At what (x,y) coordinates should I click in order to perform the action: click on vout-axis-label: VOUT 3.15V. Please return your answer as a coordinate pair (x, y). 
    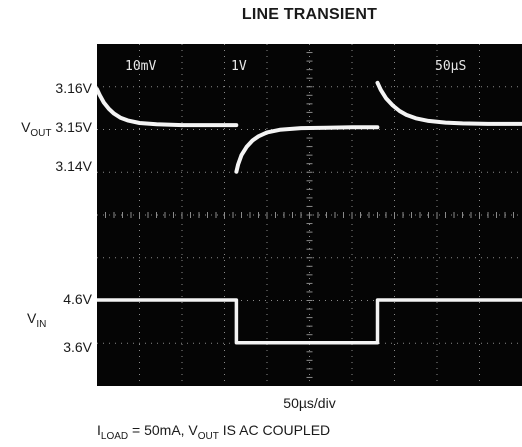
    Looking at the image, I should click on (56, 129).